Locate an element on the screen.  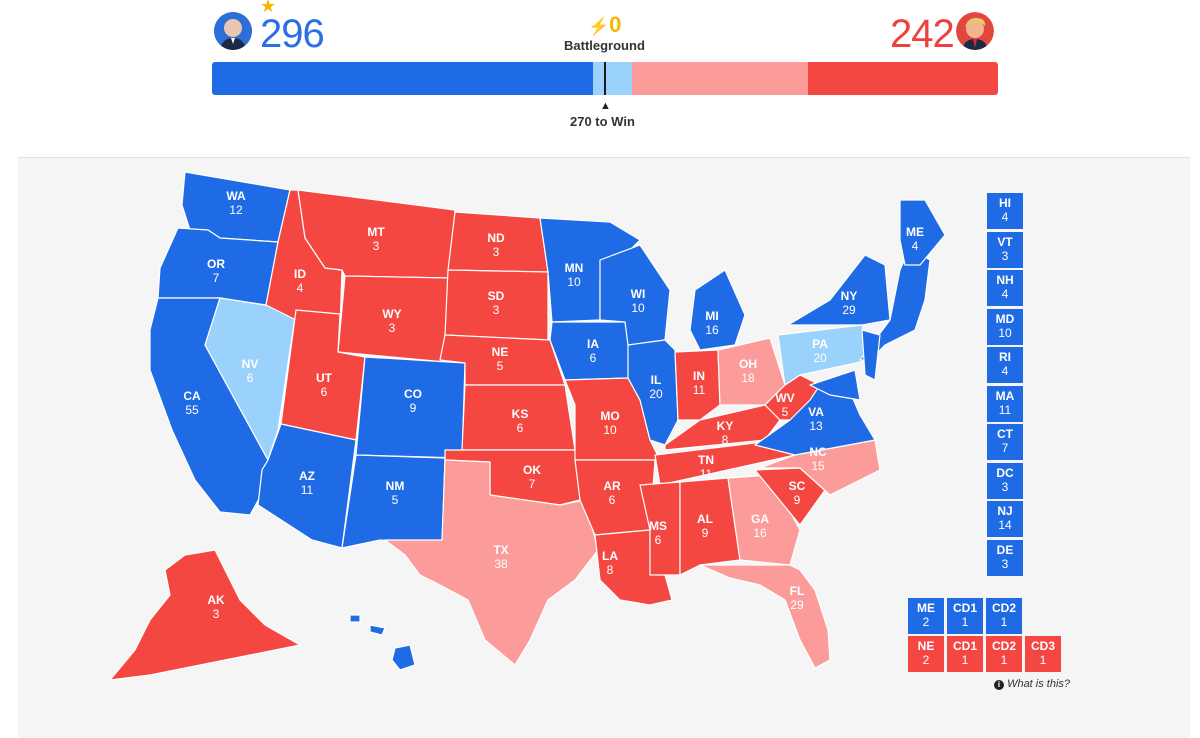
state-votes-la: 8 is located at coordinates (610, 570).